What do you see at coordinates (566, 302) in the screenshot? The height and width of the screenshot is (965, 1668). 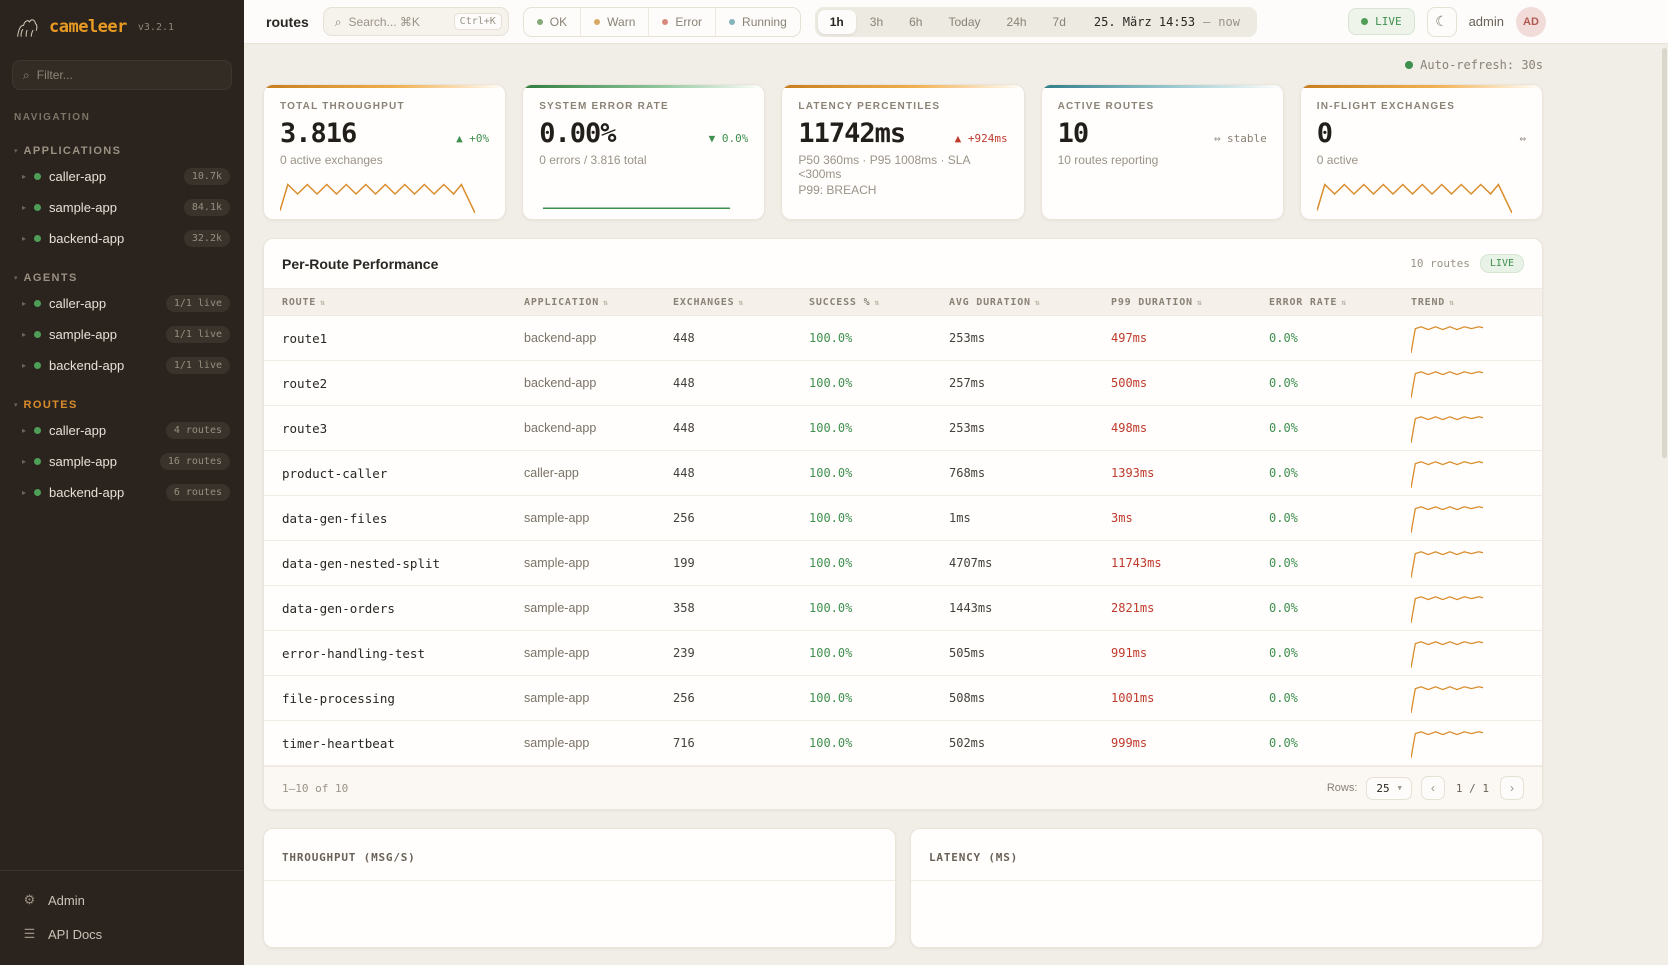 I see `column-header-application: APPLICATION ⇅` at bounding box center [566, 302].